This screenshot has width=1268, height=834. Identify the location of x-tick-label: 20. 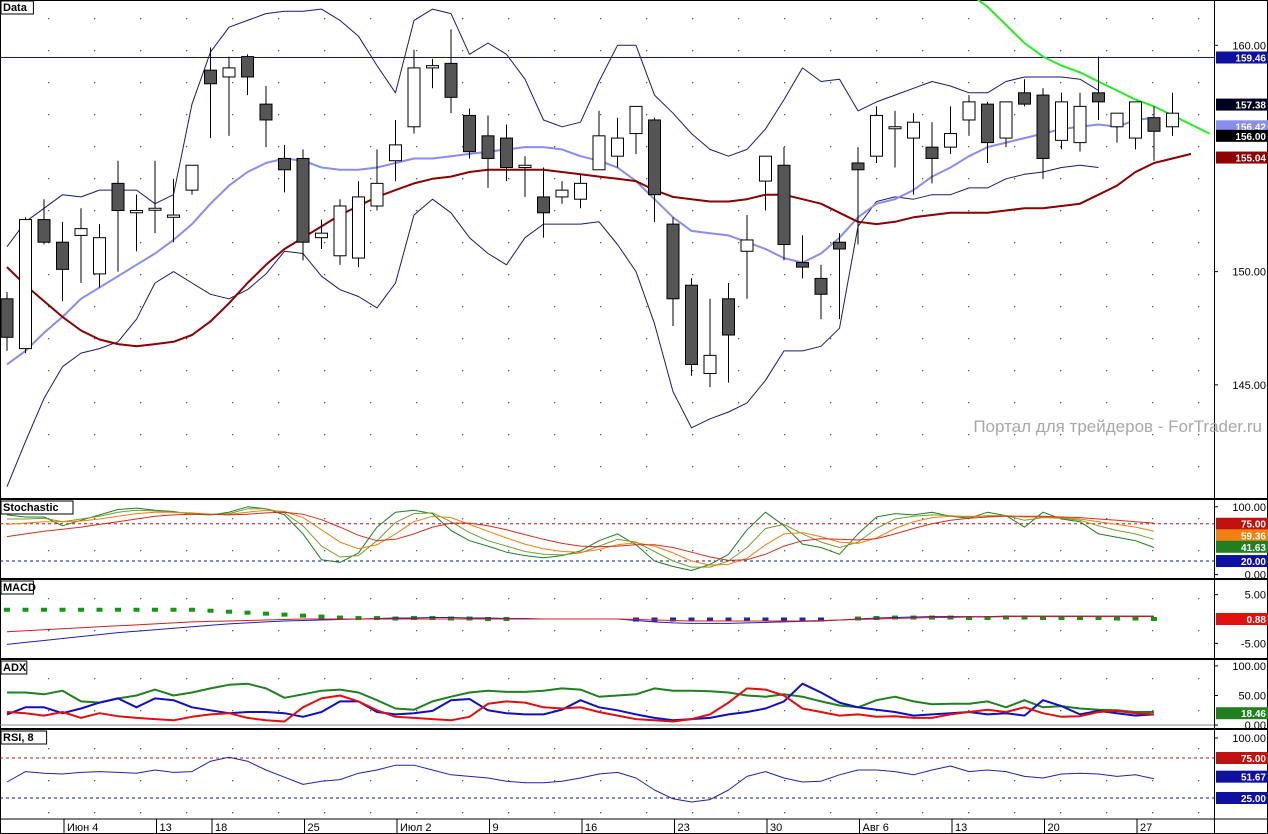
(1054, 828).